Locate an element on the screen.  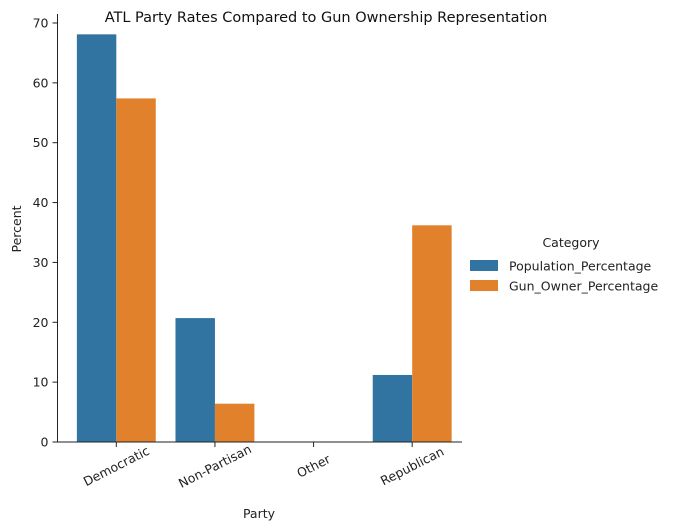
y-tick-label: 60 is located at coordinates (41, 82).